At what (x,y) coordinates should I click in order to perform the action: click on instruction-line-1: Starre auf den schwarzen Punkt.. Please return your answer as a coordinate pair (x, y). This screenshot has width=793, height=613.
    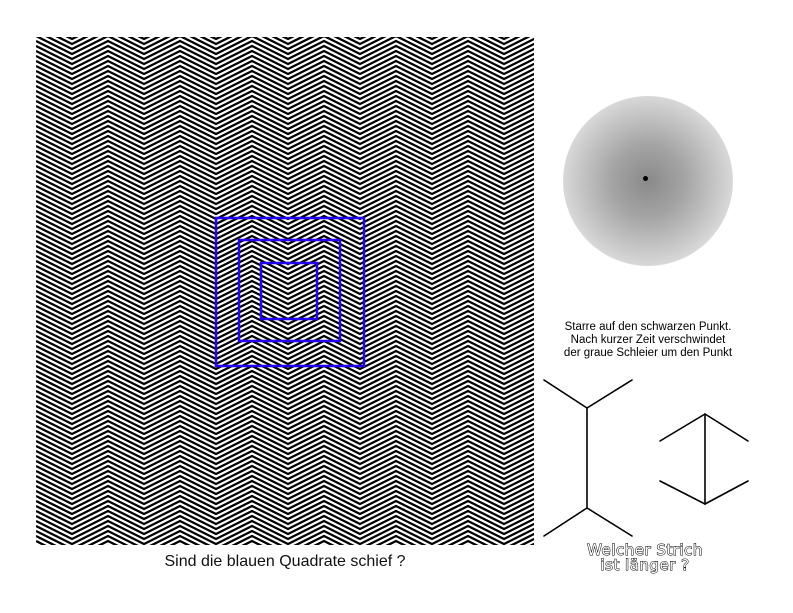
    Looking at the image, I should click on (648, 327).